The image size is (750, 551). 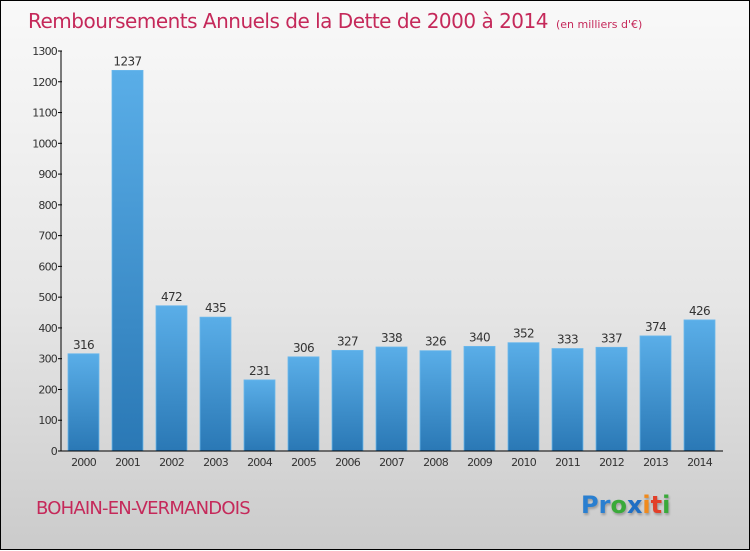 I want to click on bar-2005, so click(x=303, y=404).